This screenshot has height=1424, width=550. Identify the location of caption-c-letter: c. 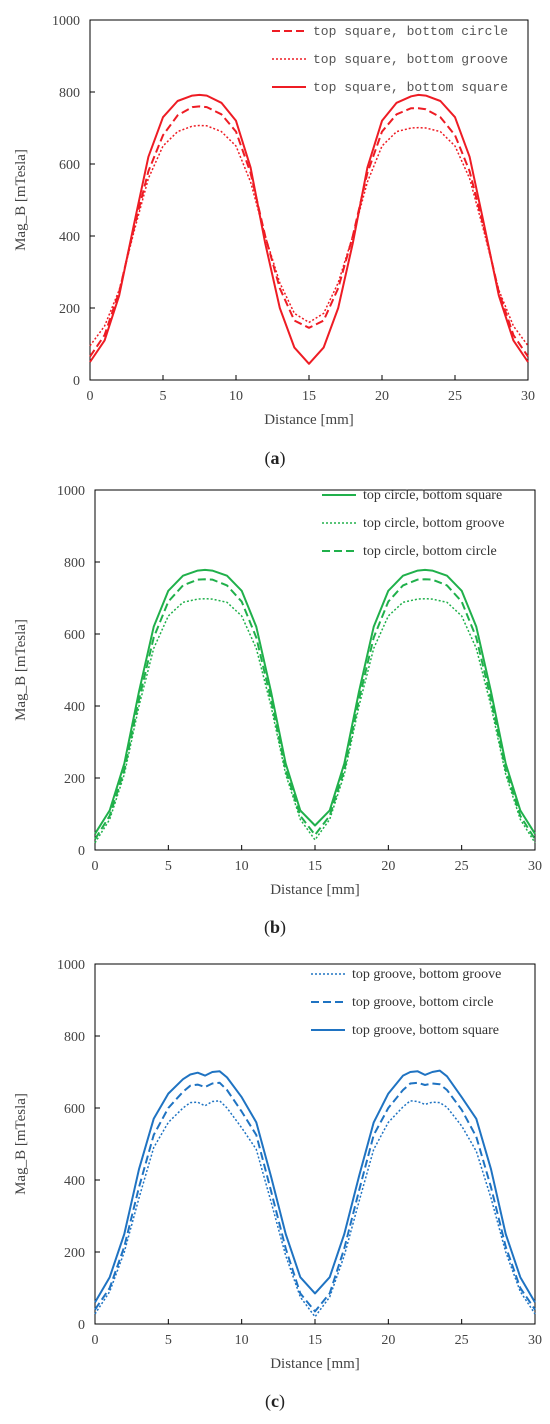
(275, 1401).